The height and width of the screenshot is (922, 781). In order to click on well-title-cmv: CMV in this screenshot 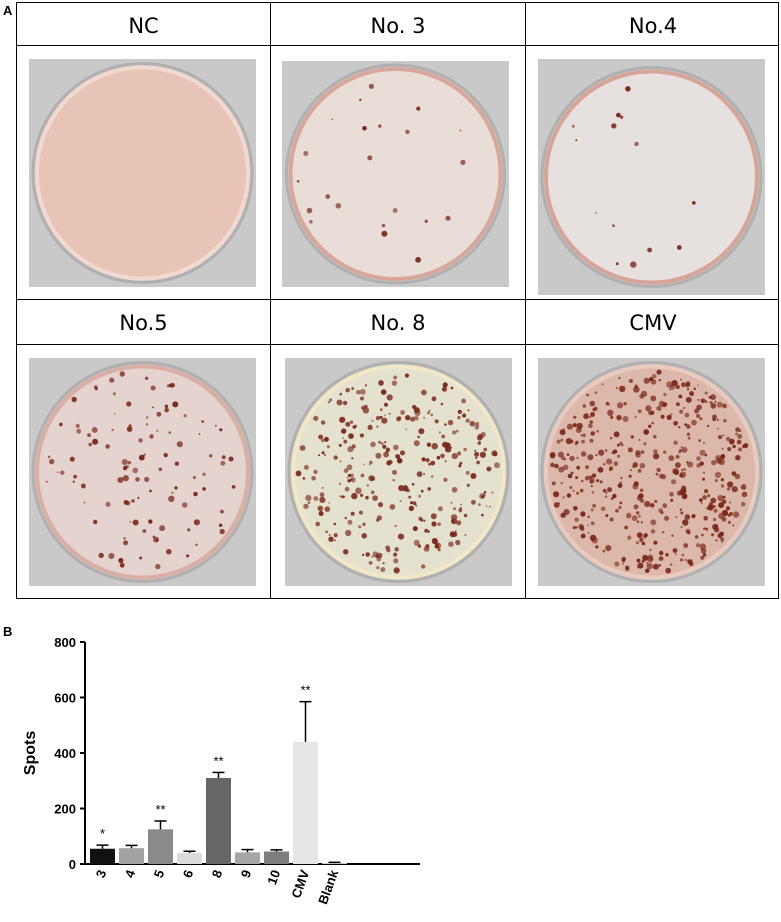, I will do `click(653, 323)`.